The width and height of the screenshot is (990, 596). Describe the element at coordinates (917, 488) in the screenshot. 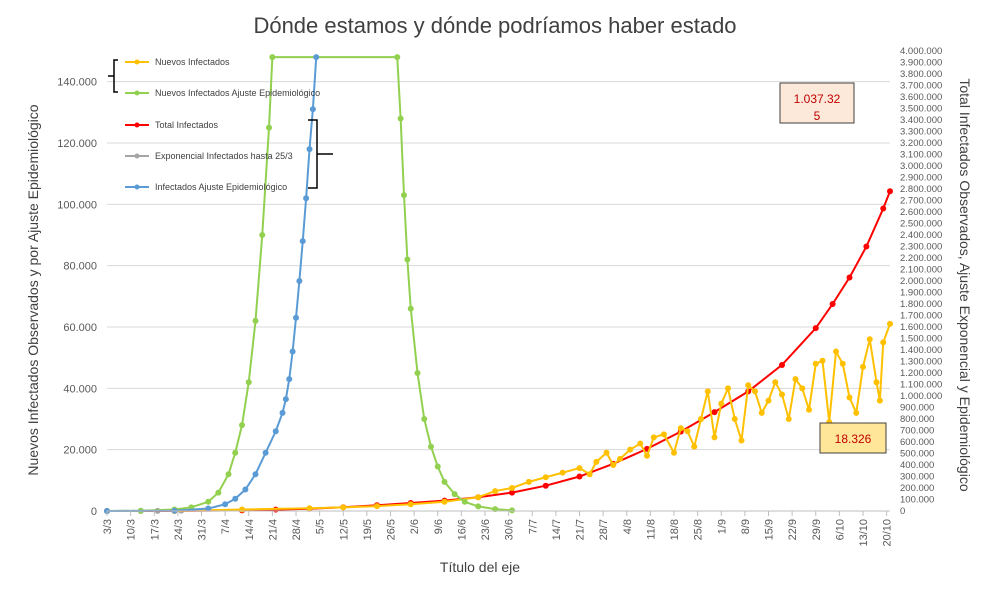

I see `right-tick-label: 200.000` at that location.